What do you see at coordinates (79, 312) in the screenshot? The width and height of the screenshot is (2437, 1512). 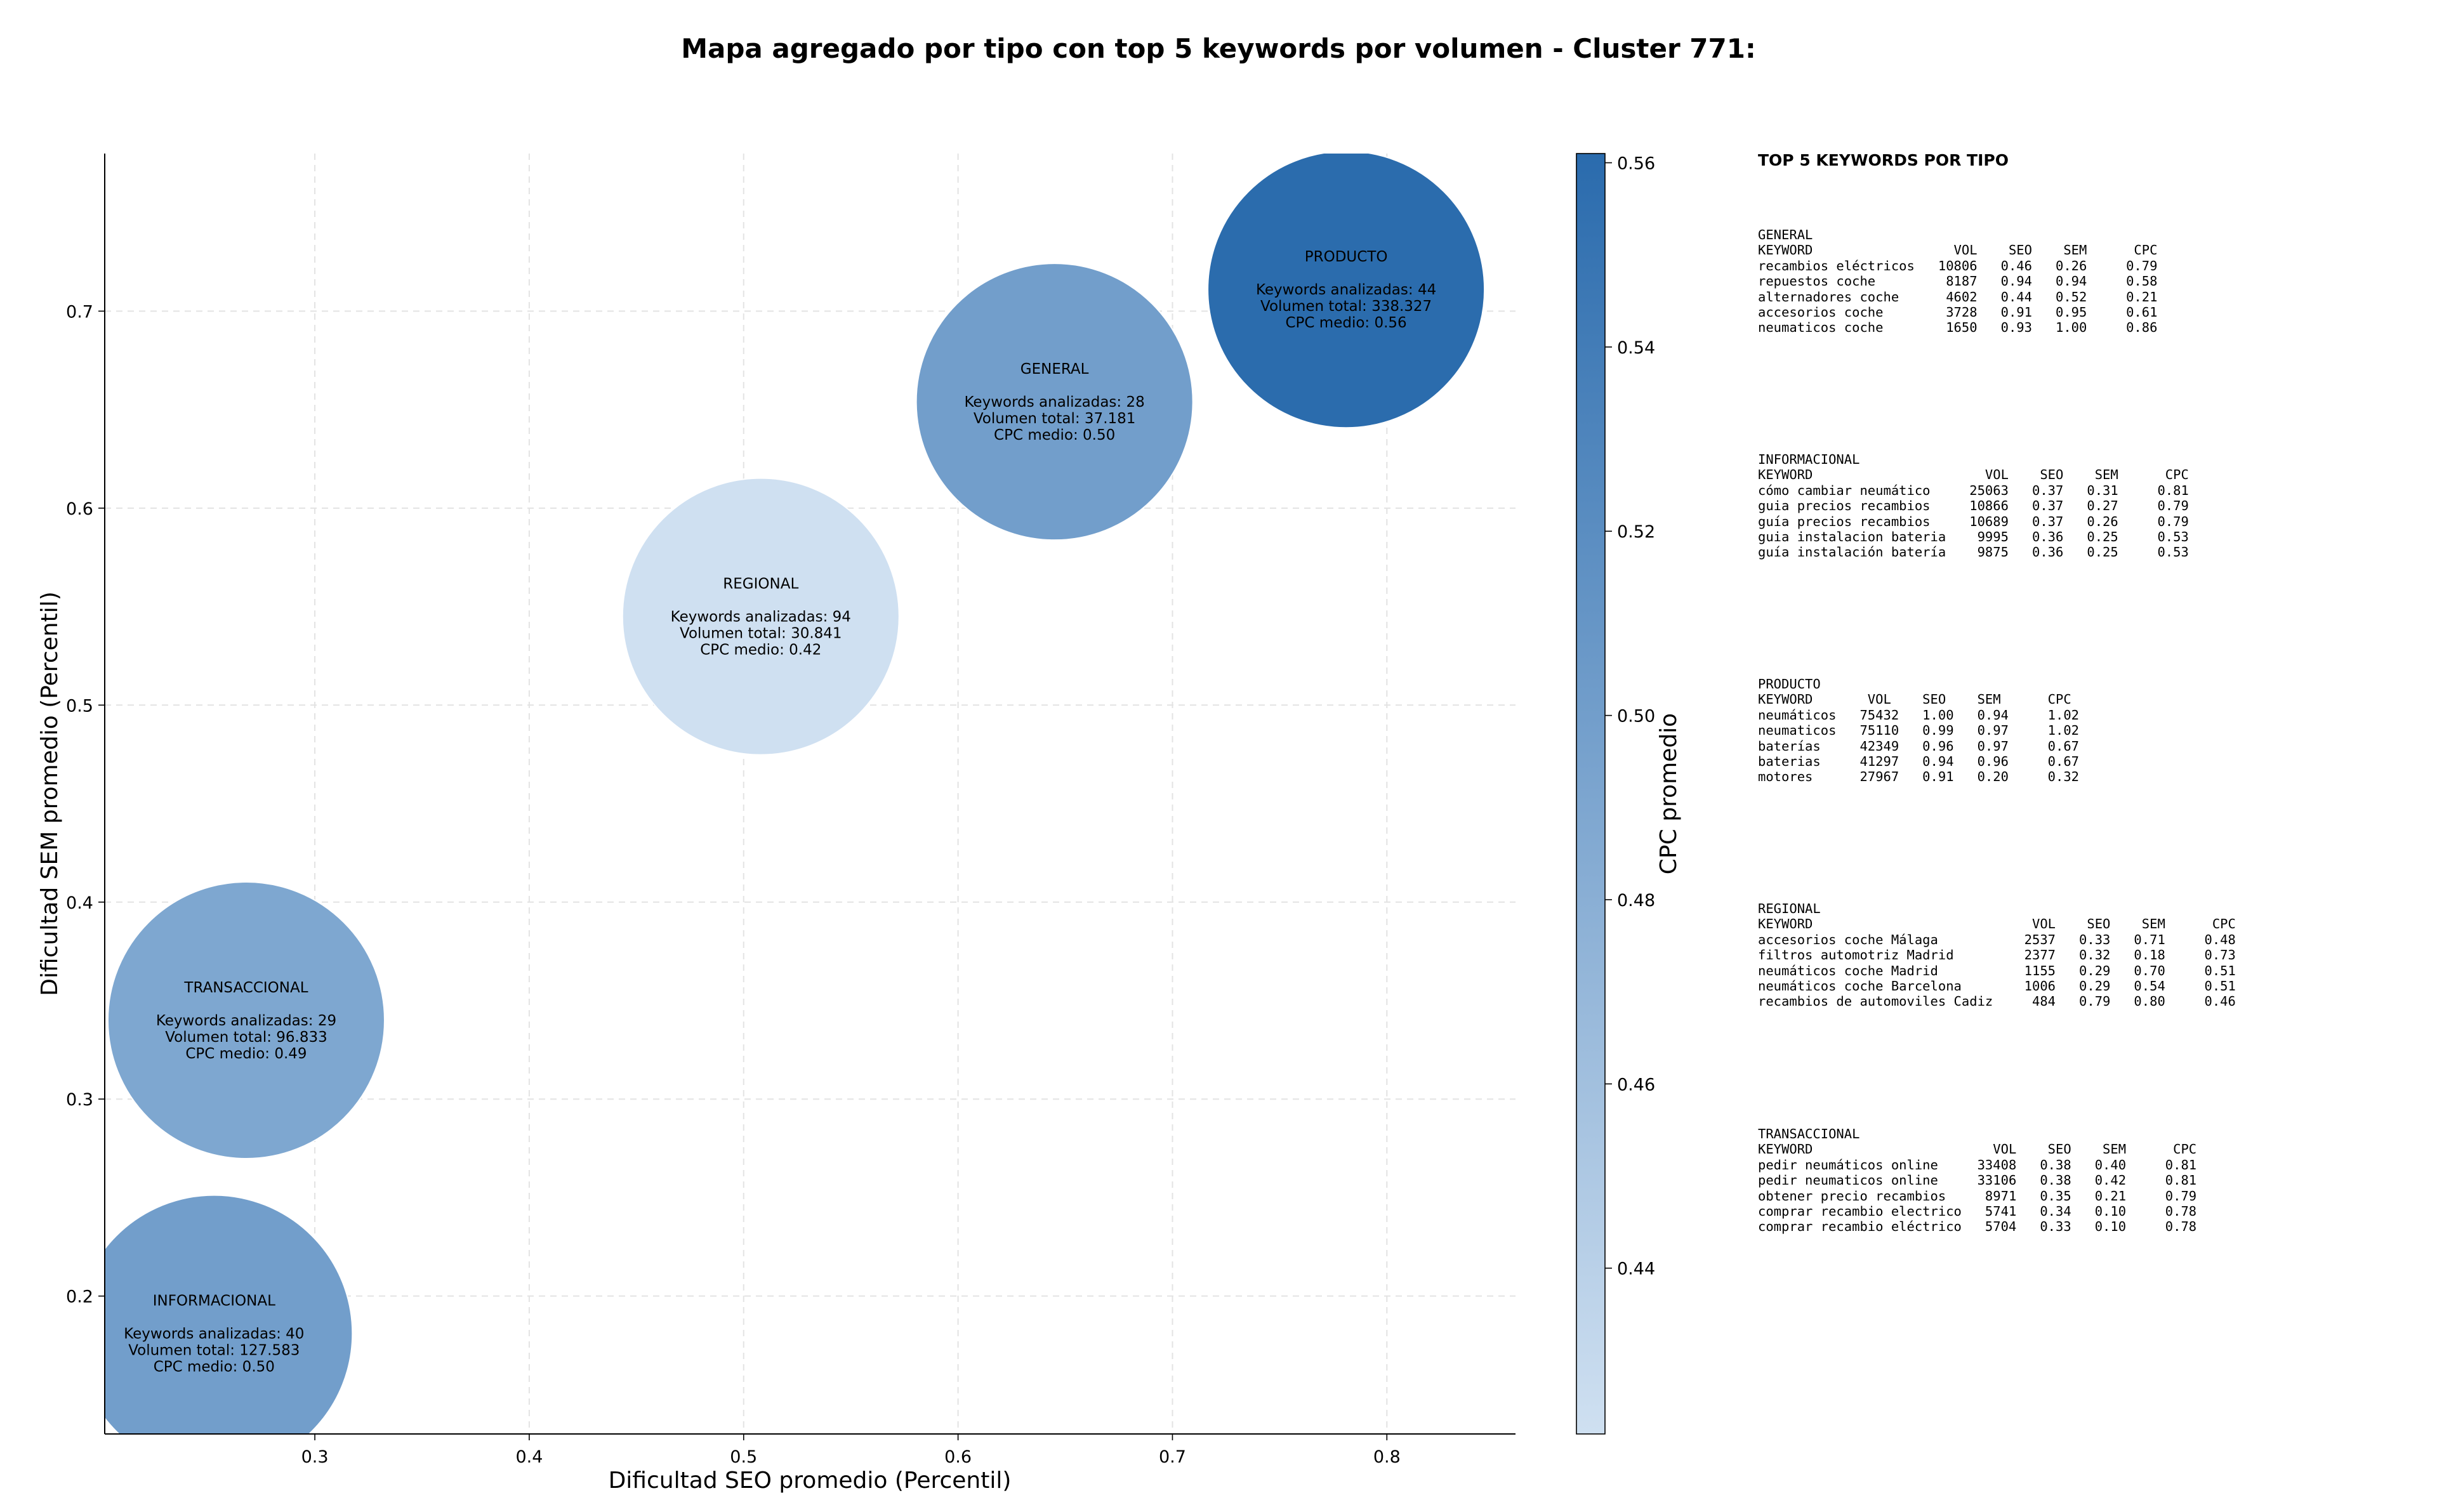 I see `y-tick-label: 0.7` at bounding box center [79, 312].